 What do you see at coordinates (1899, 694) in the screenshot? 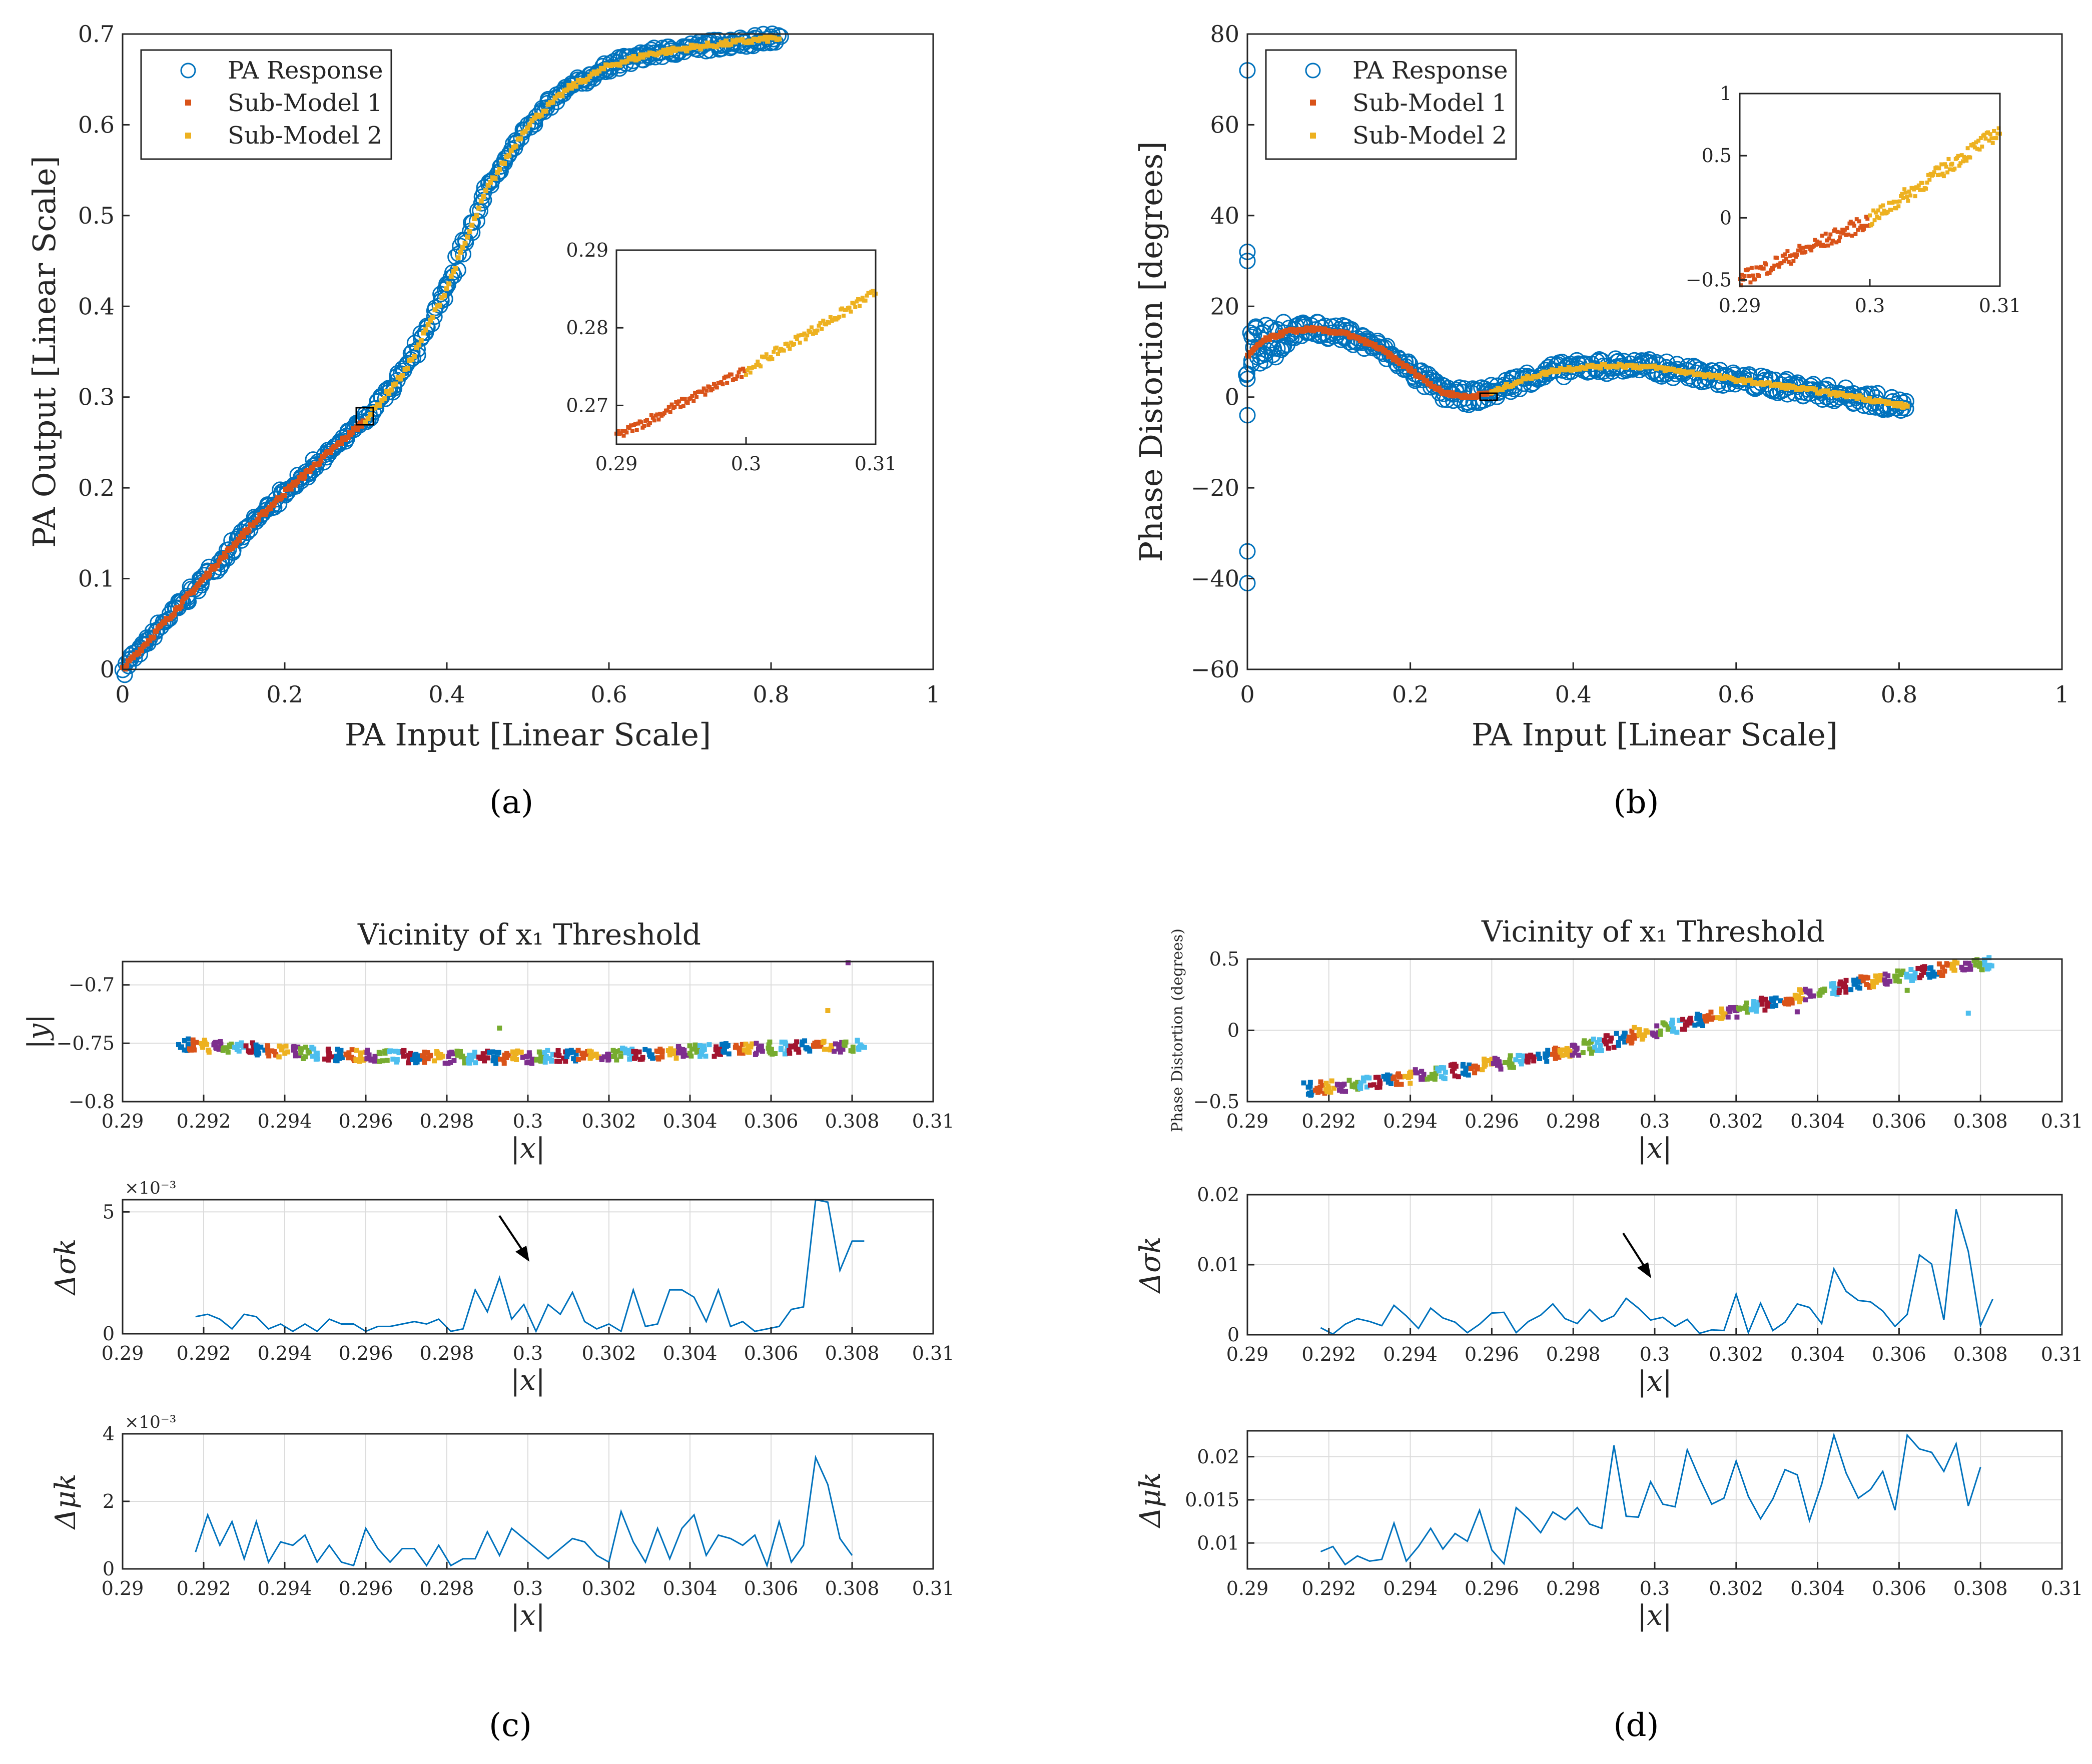
I see `x-tick-label: 0.8` at bounding box center [1899, 694].